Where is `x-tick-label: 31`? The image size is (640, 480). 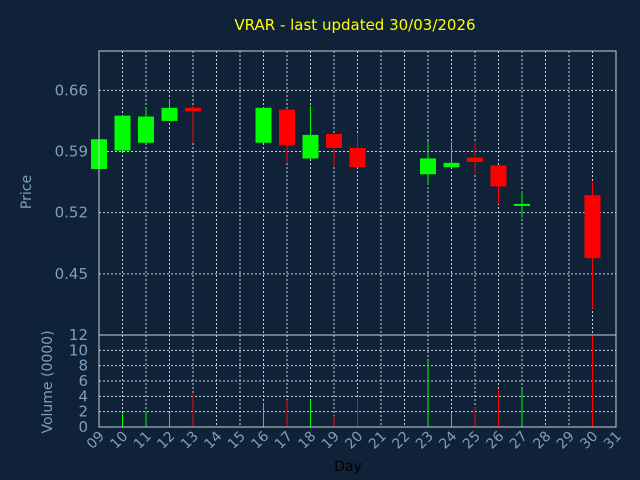
x-tick-label: 31 is located at coordinates (613, 441).